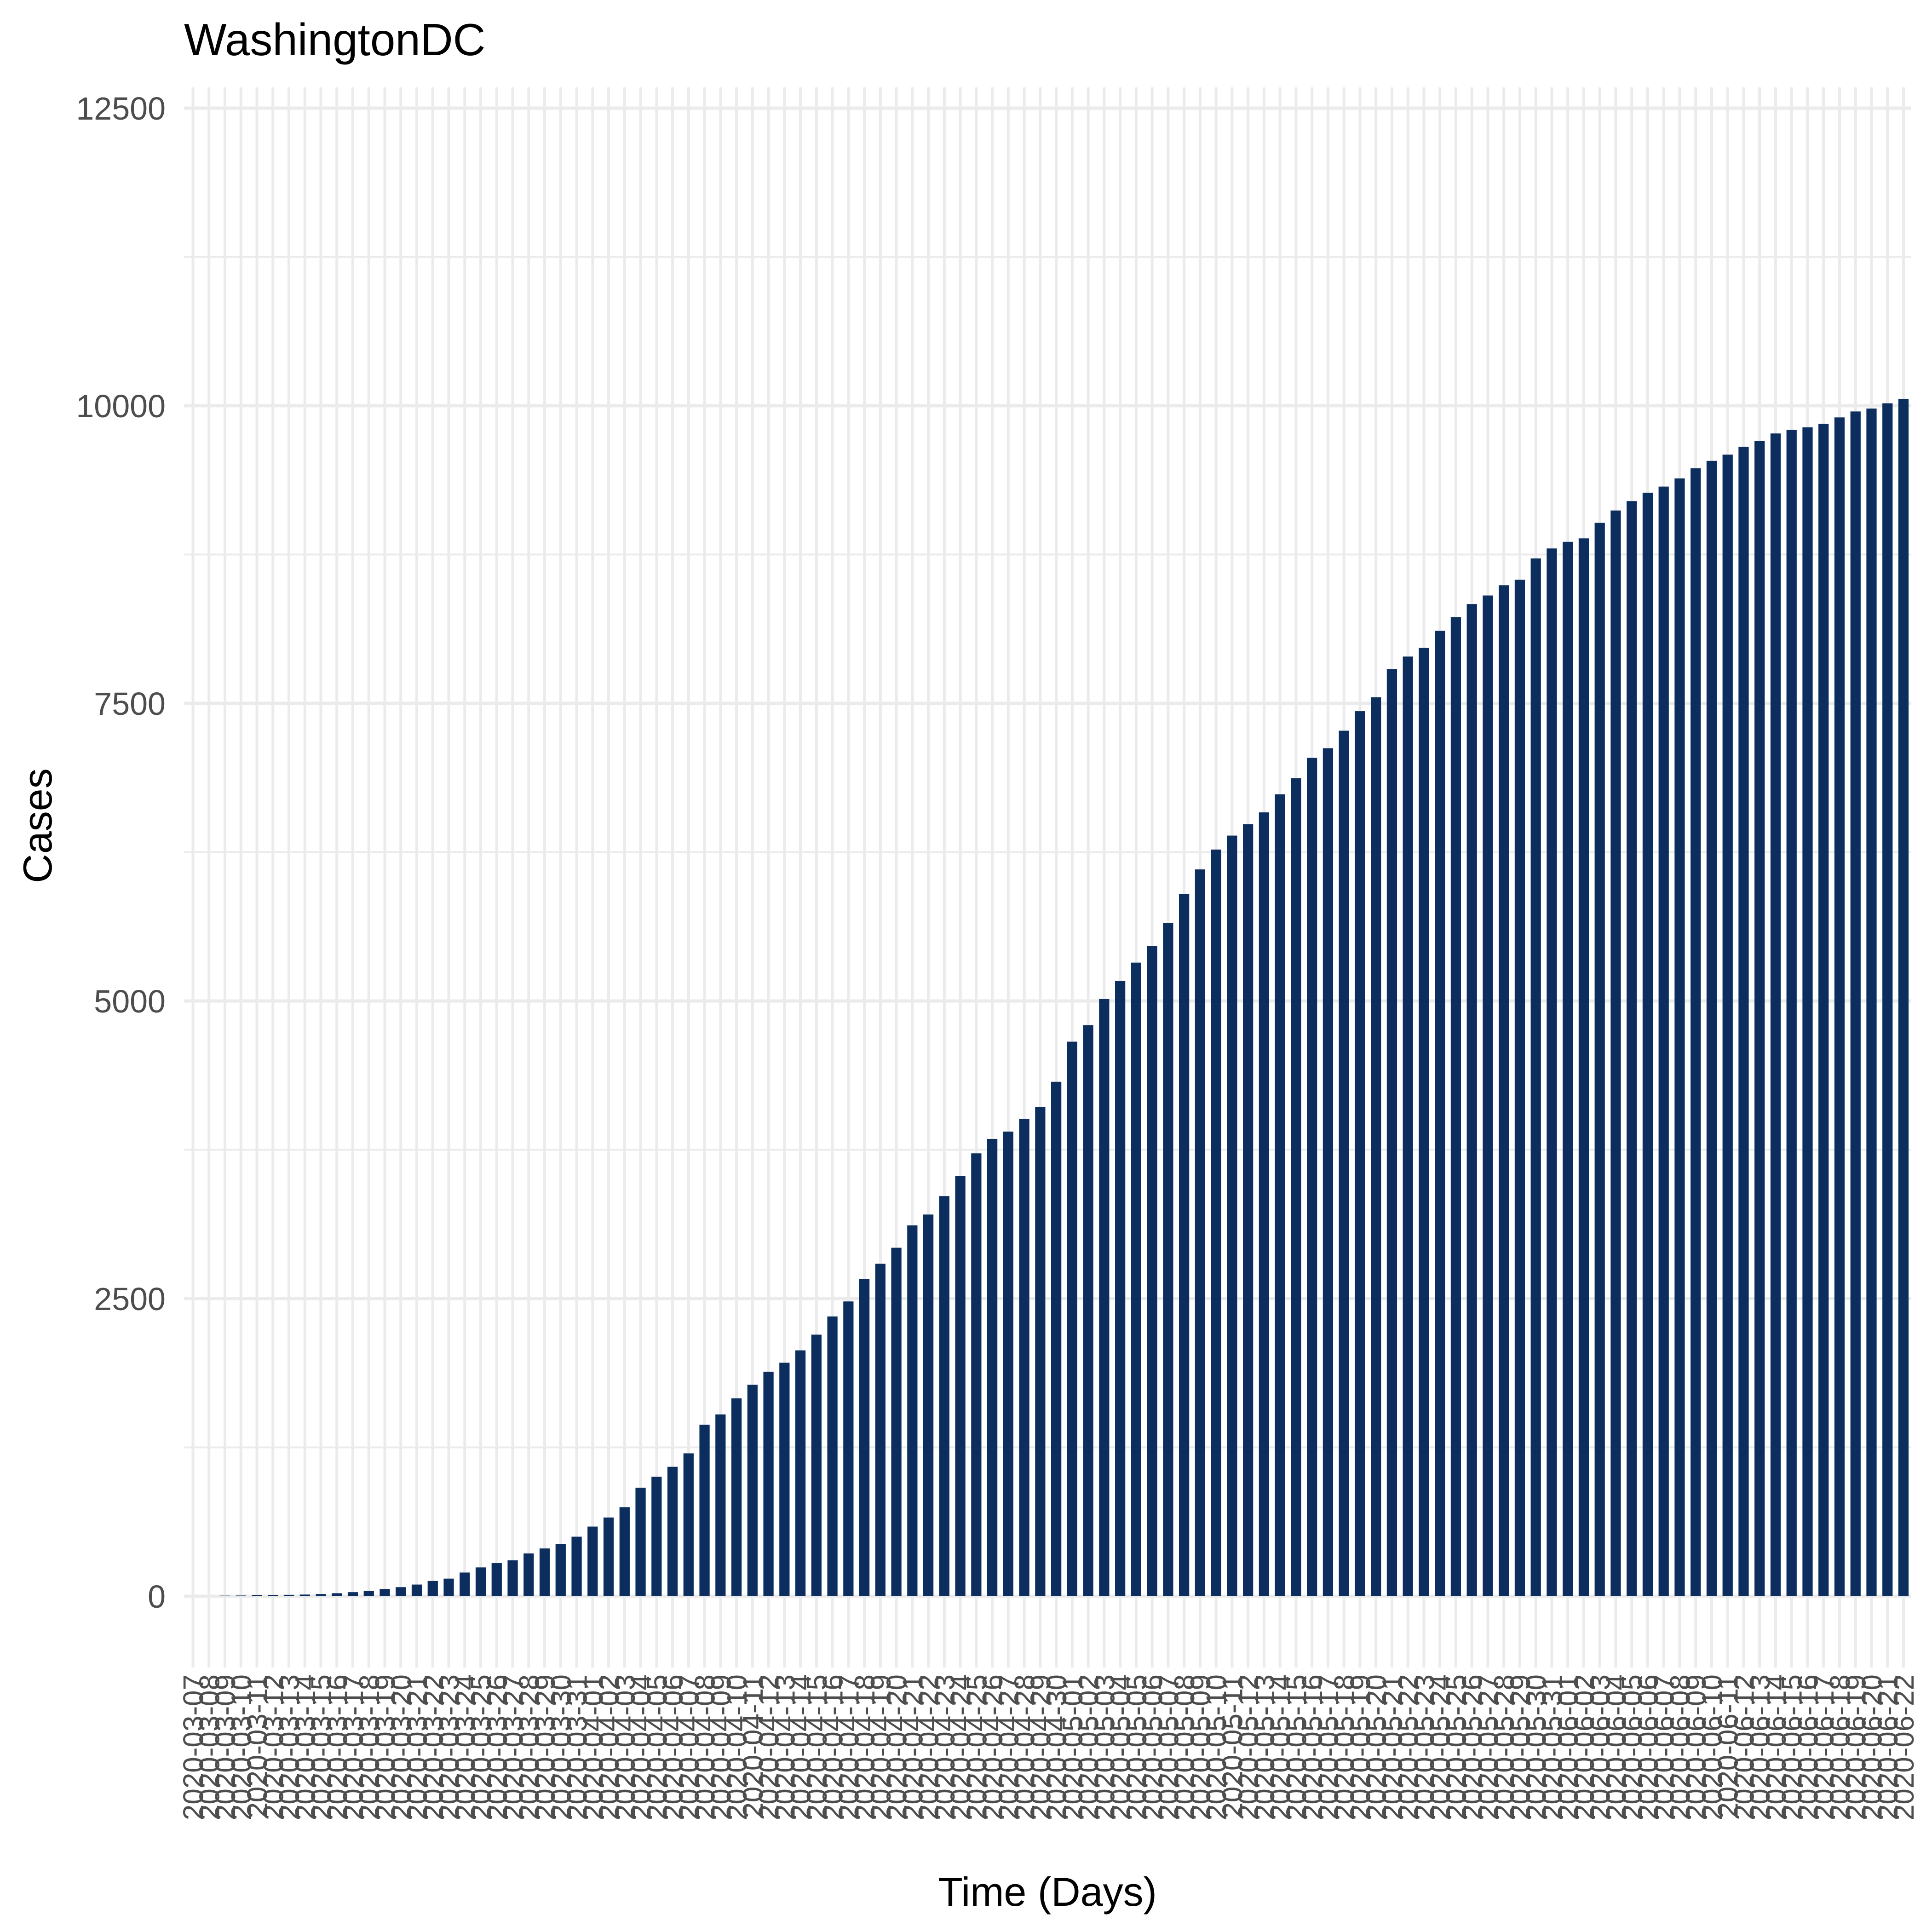 This screenshot has width=1932, height=1932. I want to click on x-tick-label: 2020-04-12, so click(769, 1747).